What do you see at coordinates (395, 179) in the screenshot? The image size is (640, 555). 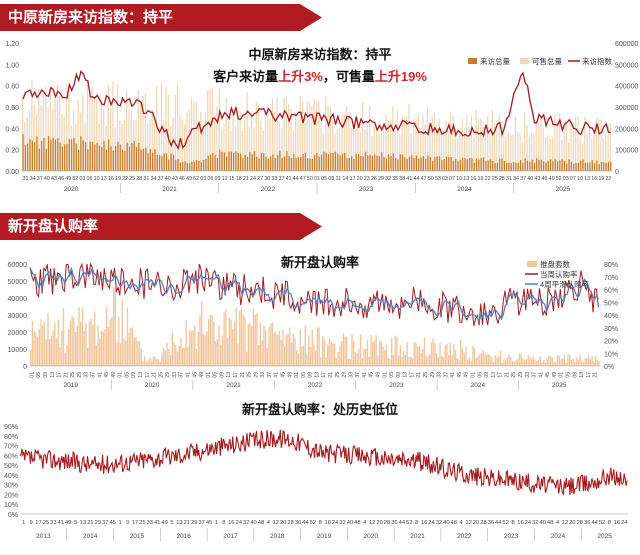 I see `week-tick-label: 35` at bounding box center [395, 179].